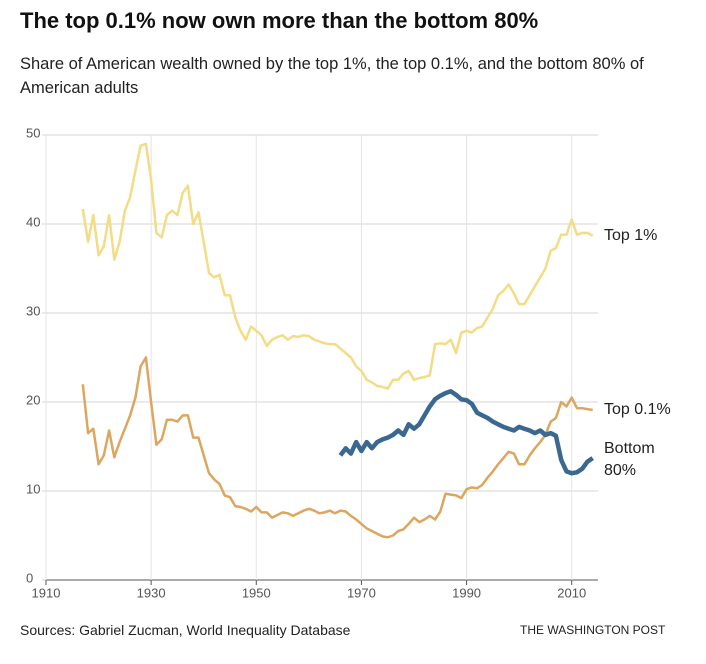 Image resolution: width=706 pixels, height=664 pixels. Describe the element at coordinates (33, 488) in the screenshot. I see `y-tick-label: 10` at that location.